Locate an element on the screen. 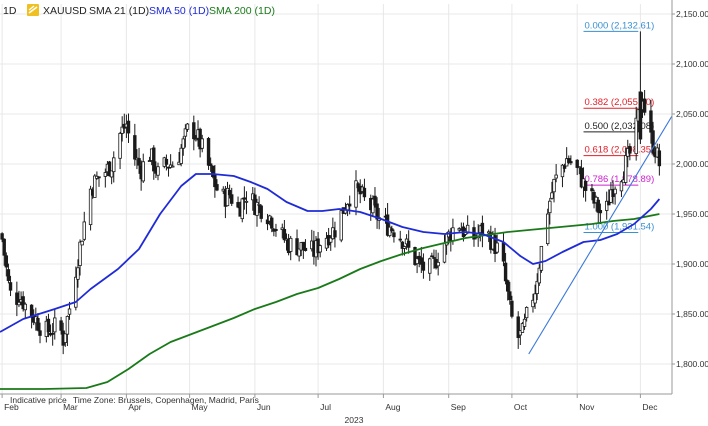 Image resolution: width=708 pixels, height=426 pixels. x-tick-label: May is located at coordinates (200, 407).